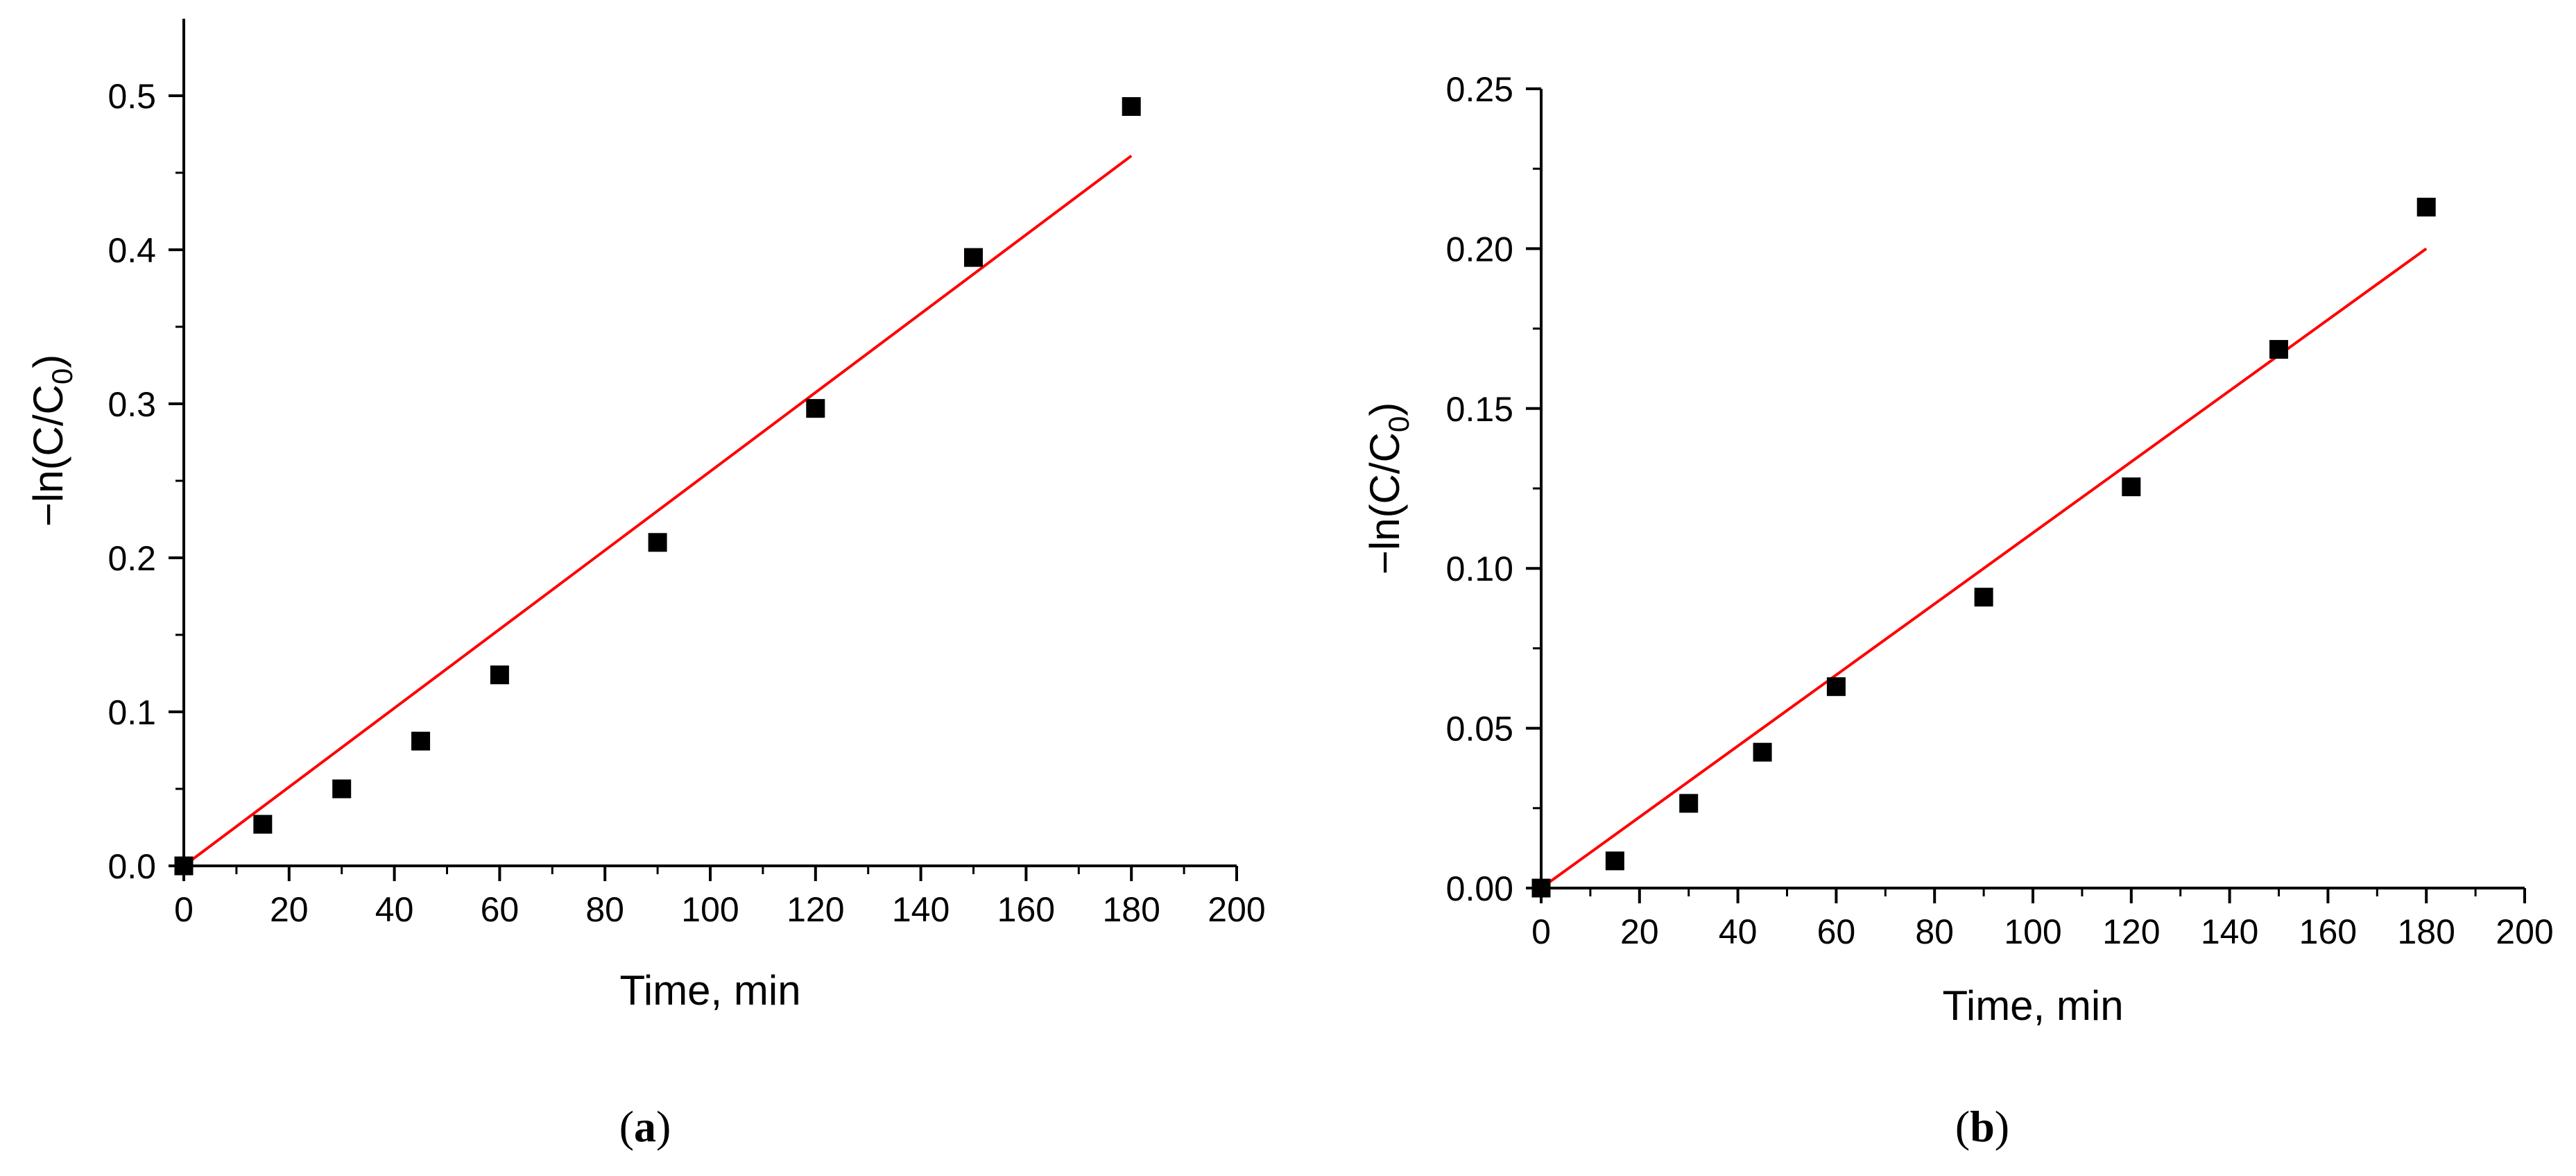  Describe the element at coordinates (132, 866) in the screenshot. I see `y-tick-label: 0.0` at that location.